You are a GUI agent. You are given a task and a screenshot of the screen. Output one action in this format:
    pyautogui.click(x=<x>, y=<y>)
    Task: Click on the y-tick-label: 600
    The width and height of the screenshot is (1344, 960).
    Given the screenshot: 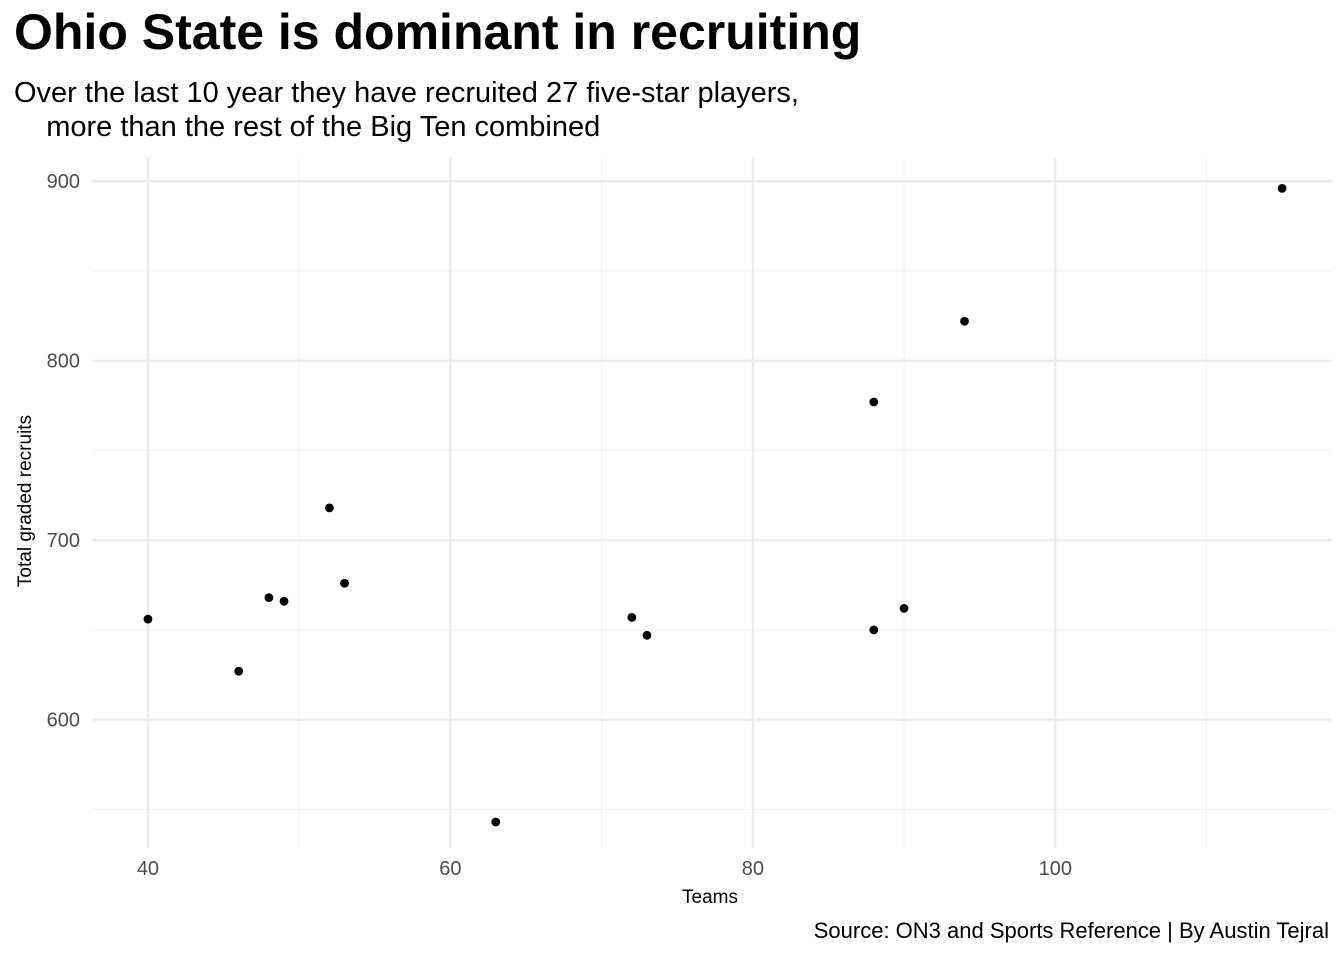 What is the action you would take?
    pyautogui.click(x=63, y=721)
    